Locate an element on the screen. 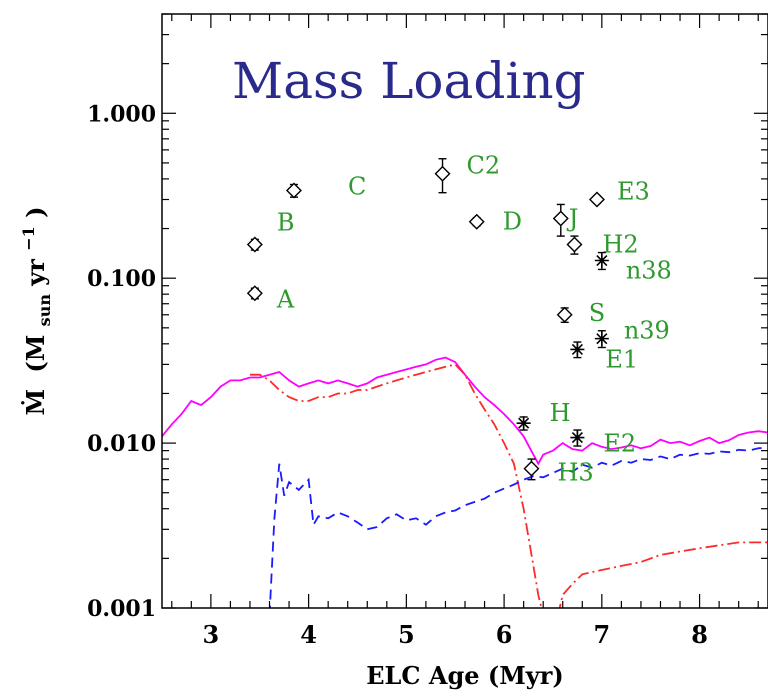 This screenshot has width=768, height=698. data-point-E1: E1 is located at coordinates (604, 357).